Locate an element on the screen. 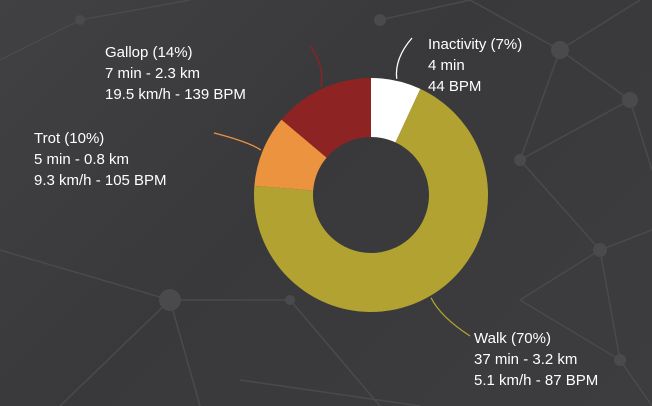 This screenshot has height=406, width=652. label-inactivity: Inactivity (7%) 4 min 44 BPM is located at coordinates (475, 65).